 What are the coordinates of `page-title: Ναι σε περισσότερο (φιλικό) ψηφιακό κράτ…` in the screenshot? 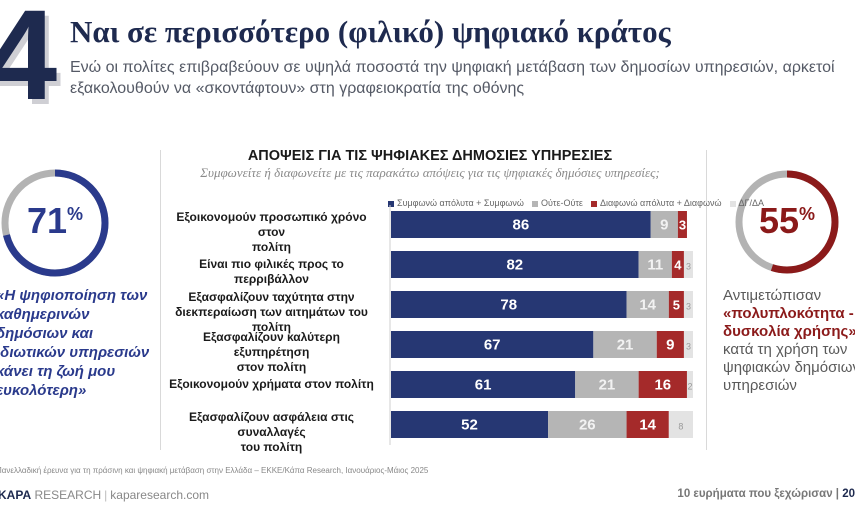 It's located at (370, 31).